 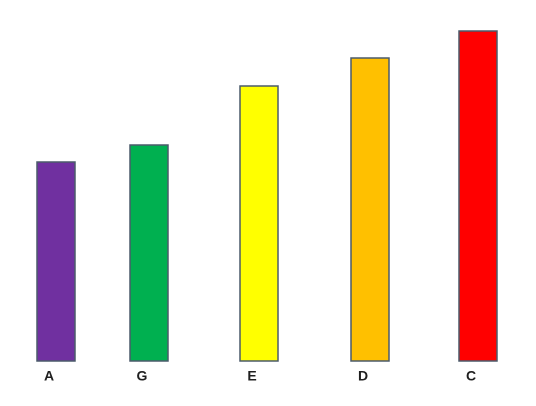 What do you see at coordinates (251, 376) in the screenshot?
I see `x-tick-label: E` at bounding box center [251, 376].